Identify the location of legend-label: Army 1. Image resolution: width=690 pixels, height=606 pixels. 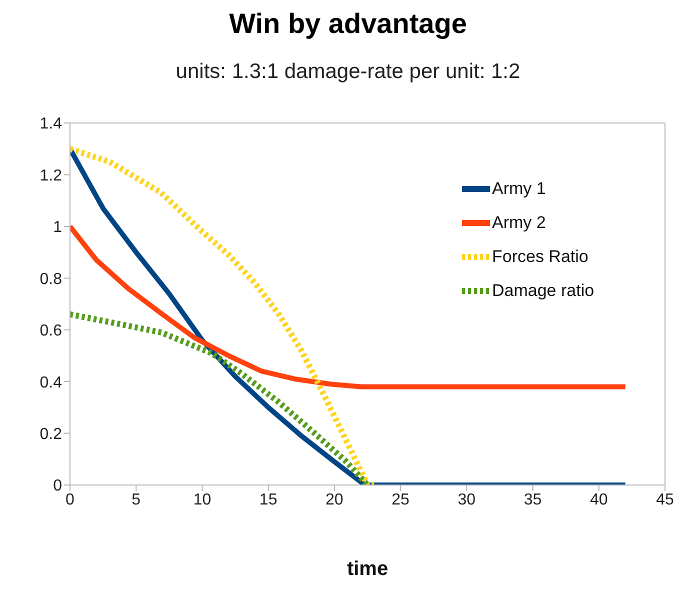
(519, 189).